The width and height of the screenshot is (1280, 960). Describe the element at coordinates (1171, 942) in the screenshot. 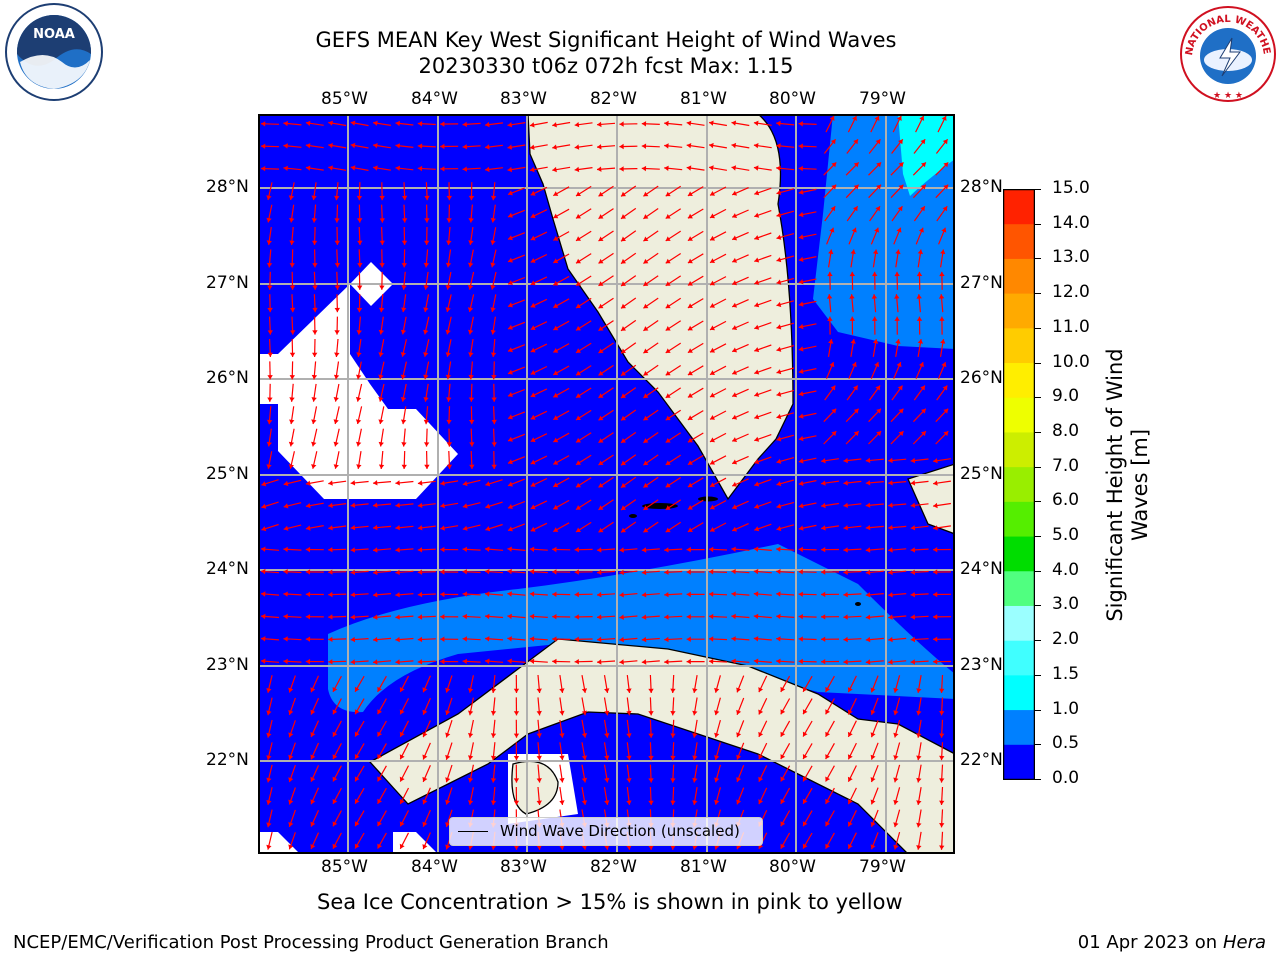

I see `footer-date: 01 Apr 2023 on Hera` at that location.